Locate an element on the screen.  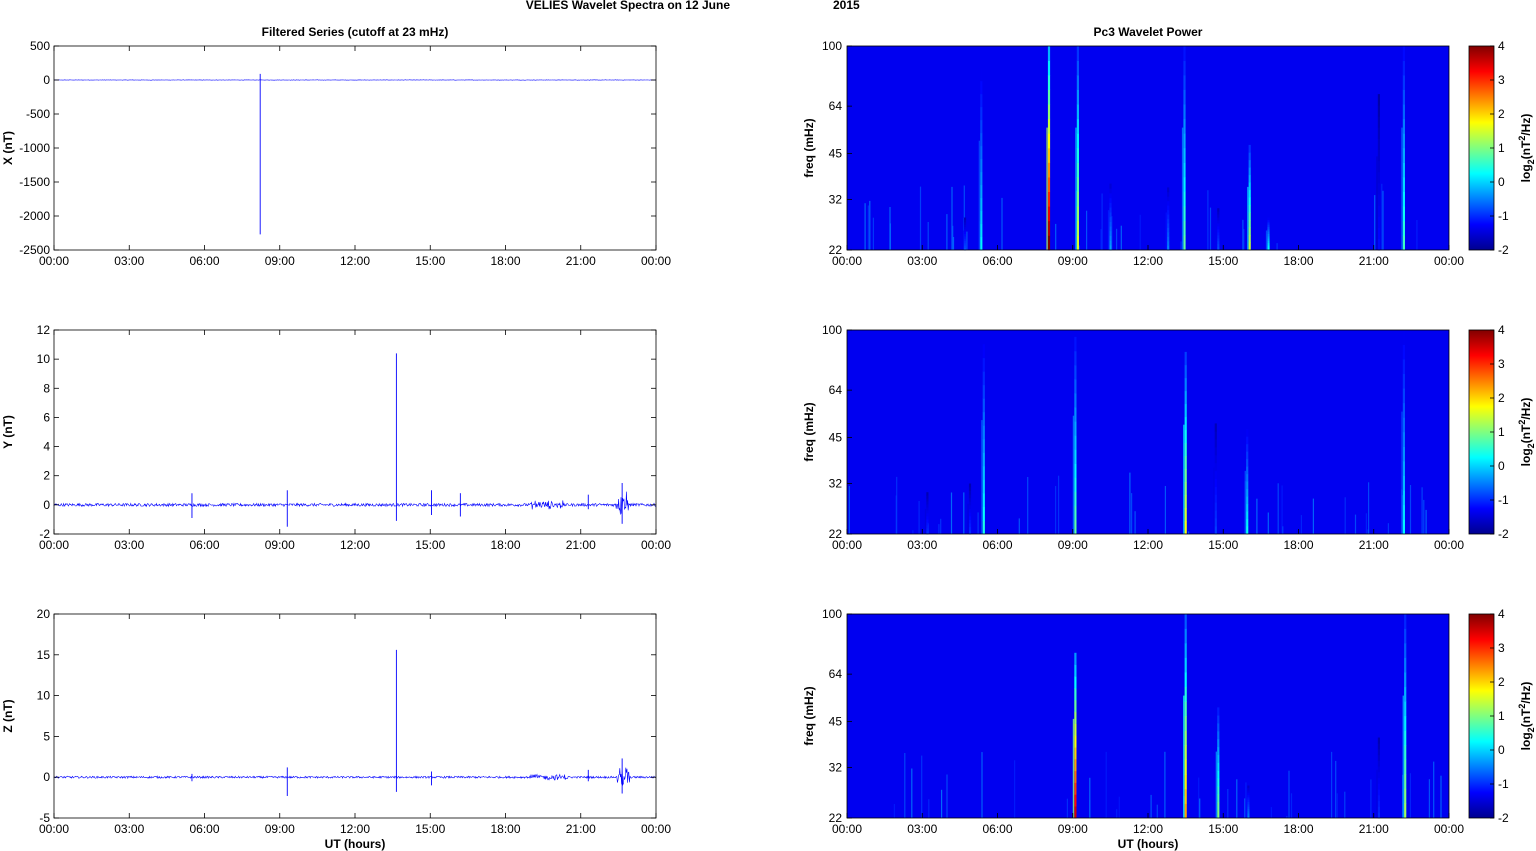
colorbar-tick-label: 1 is located at coordinates (1501, 716).